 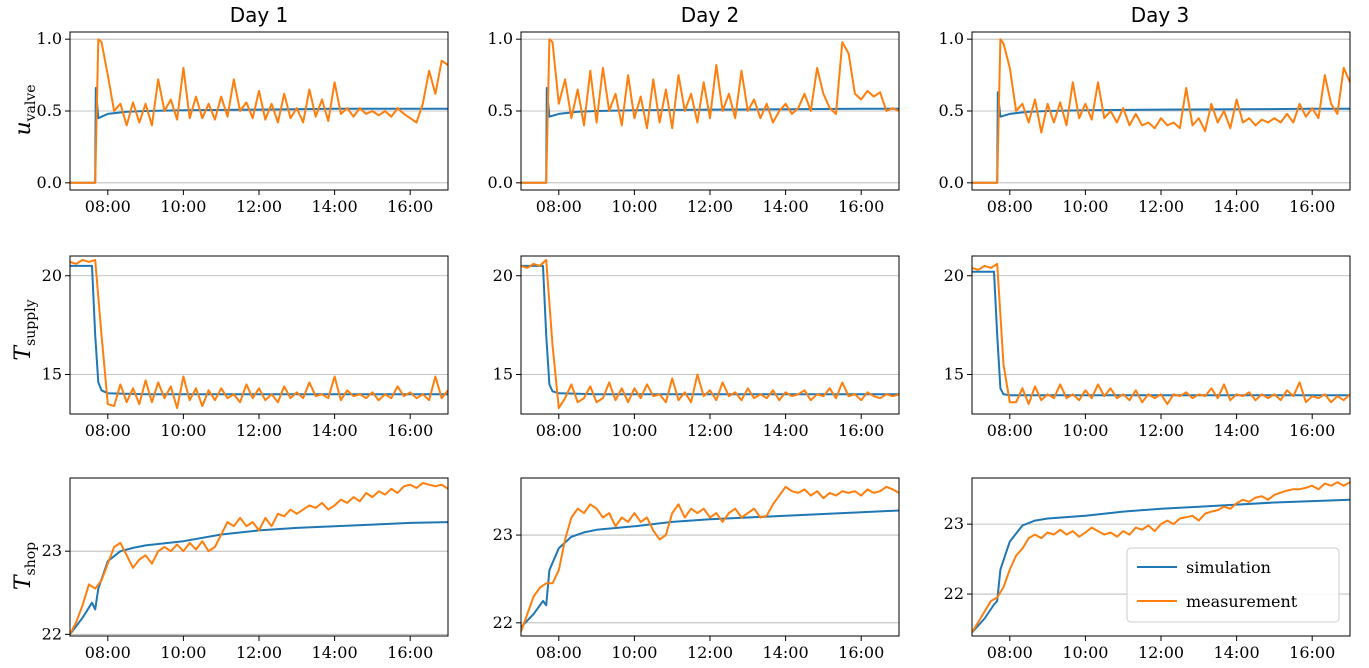 I want to click on row-label-t-supply: Tsupply, so click(x=25, y=329).